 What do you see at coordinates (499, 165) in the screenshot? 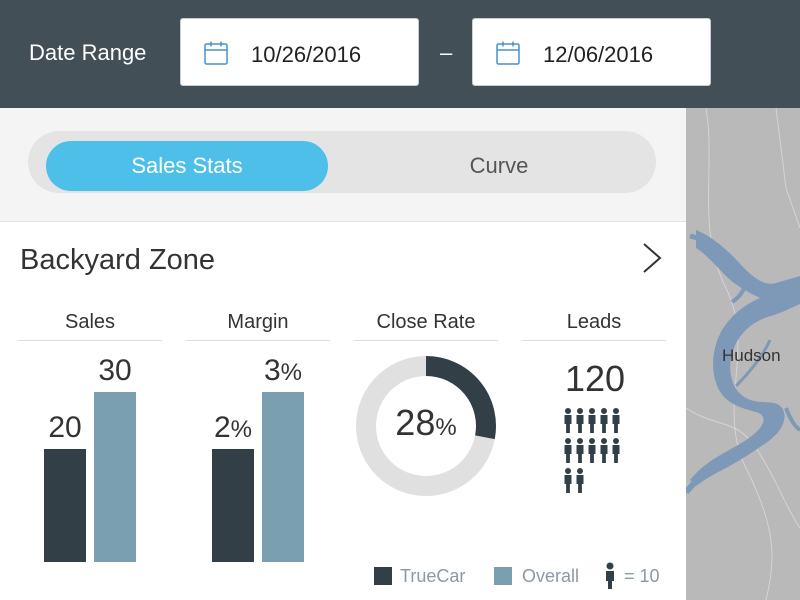
I see `tab-curve: Curve` at bounding box center [499, 165].